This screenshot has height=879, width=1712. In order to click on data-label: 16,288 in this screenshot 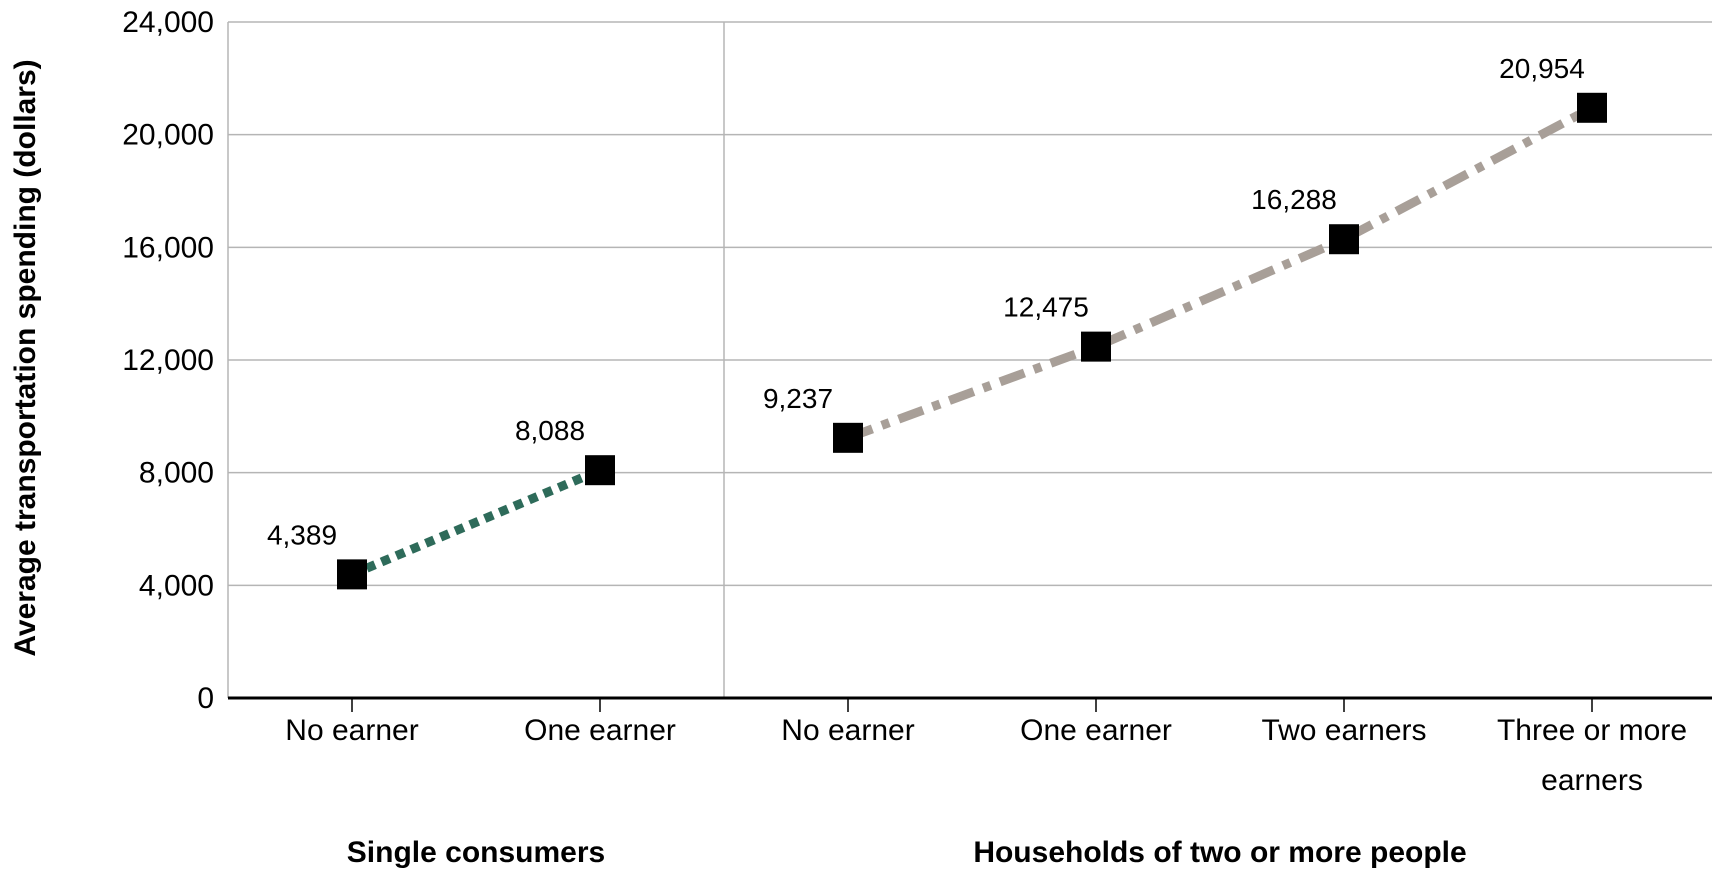, I will do `click(1294, 199)`.